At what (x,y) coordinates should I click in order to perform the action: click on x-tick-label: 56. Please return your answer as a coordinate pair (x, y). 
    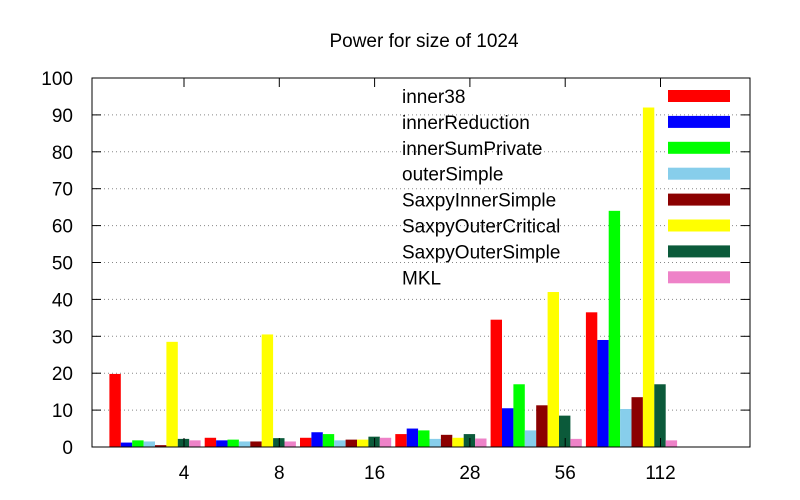
    Looking at the image, I should click on (565, 473).